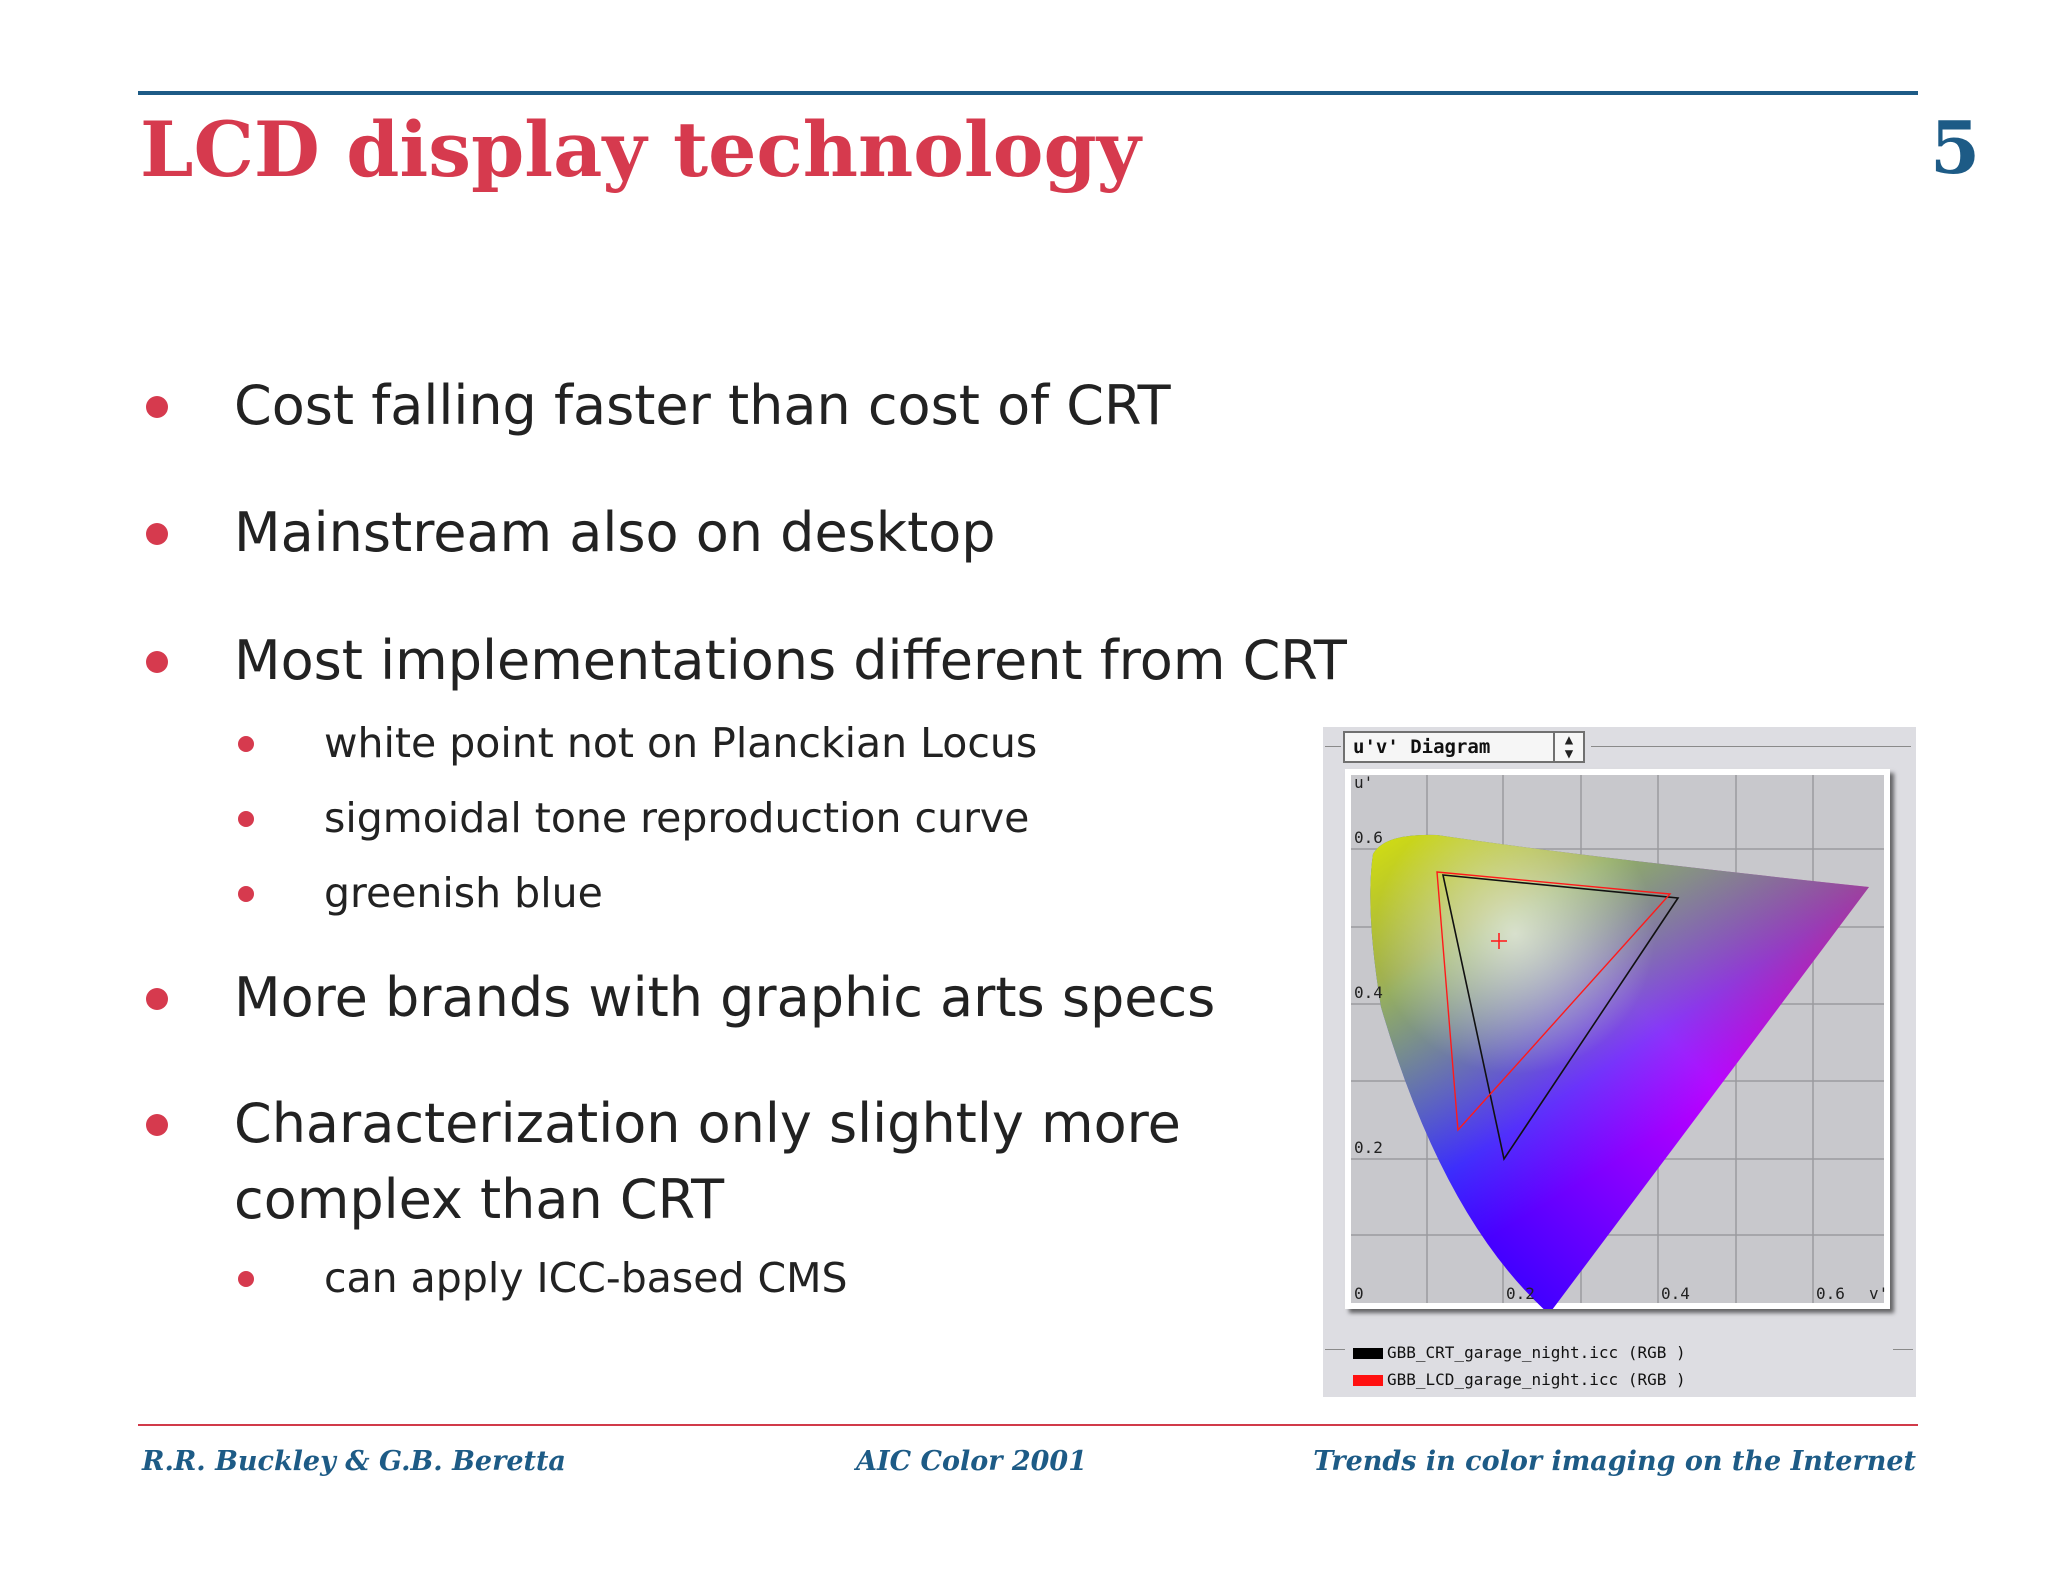 The width and height of the screenshot is (2048, 1585). What do you see at coordinates (1830, 1293) in the screenshot?
I see `x-tick-label: 0.6` at bounding box center [1830, 1293].